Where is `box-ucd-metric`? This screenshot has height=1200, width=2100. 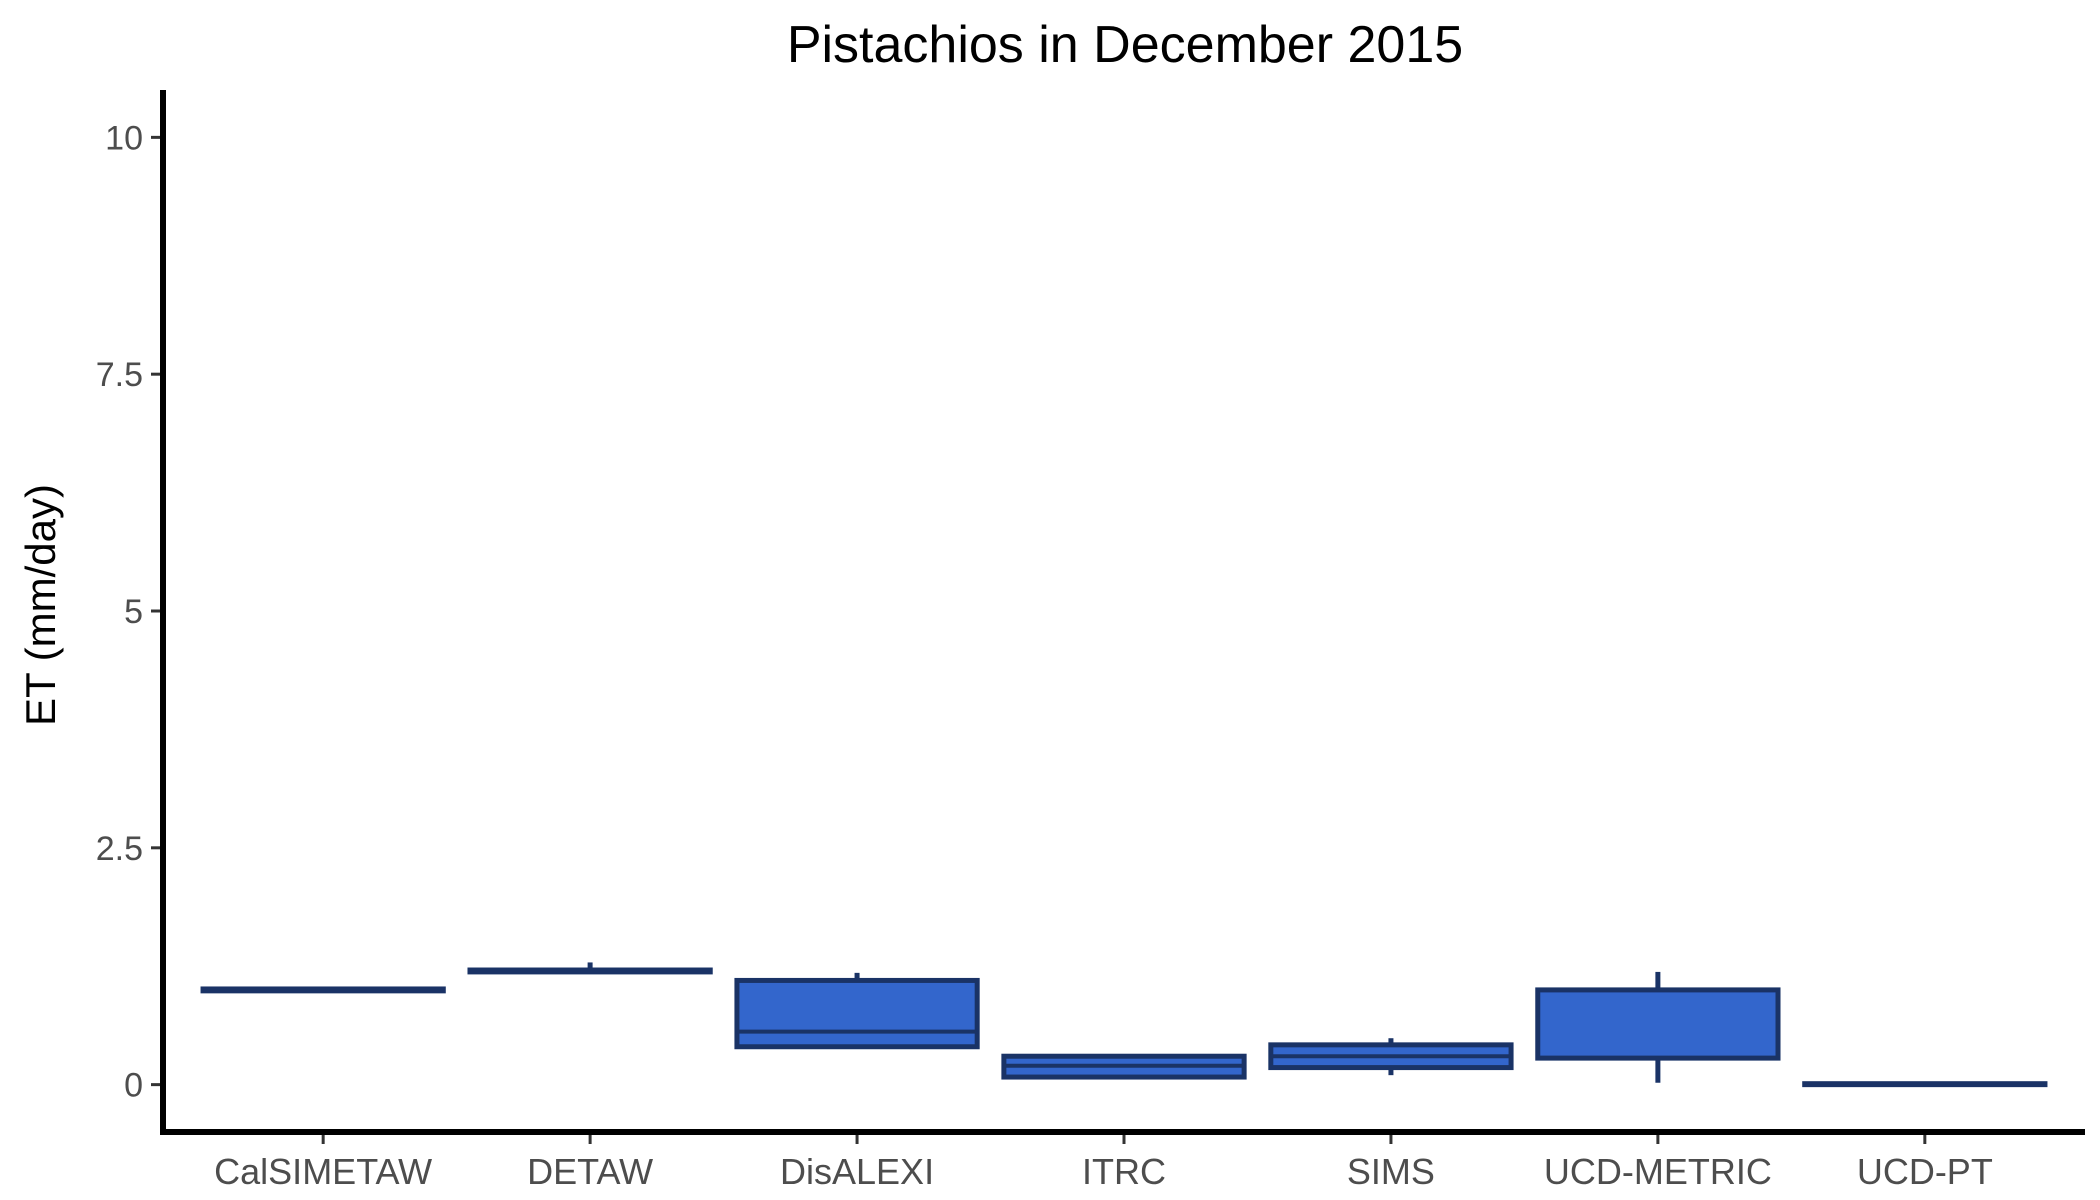 box-ucd-metric is located at coordinates (1658, 1027).